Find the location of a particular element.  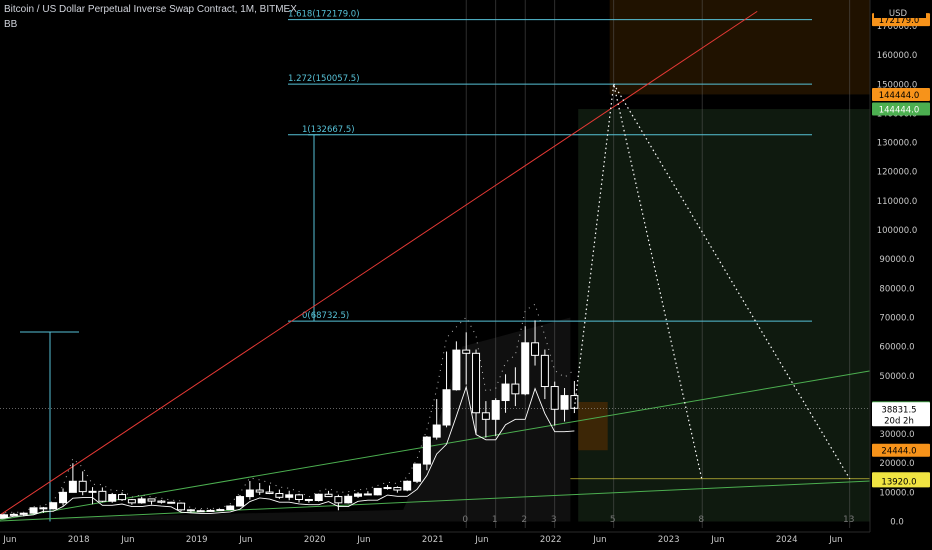

currency-label: USD is located at coordinates (898, 14).